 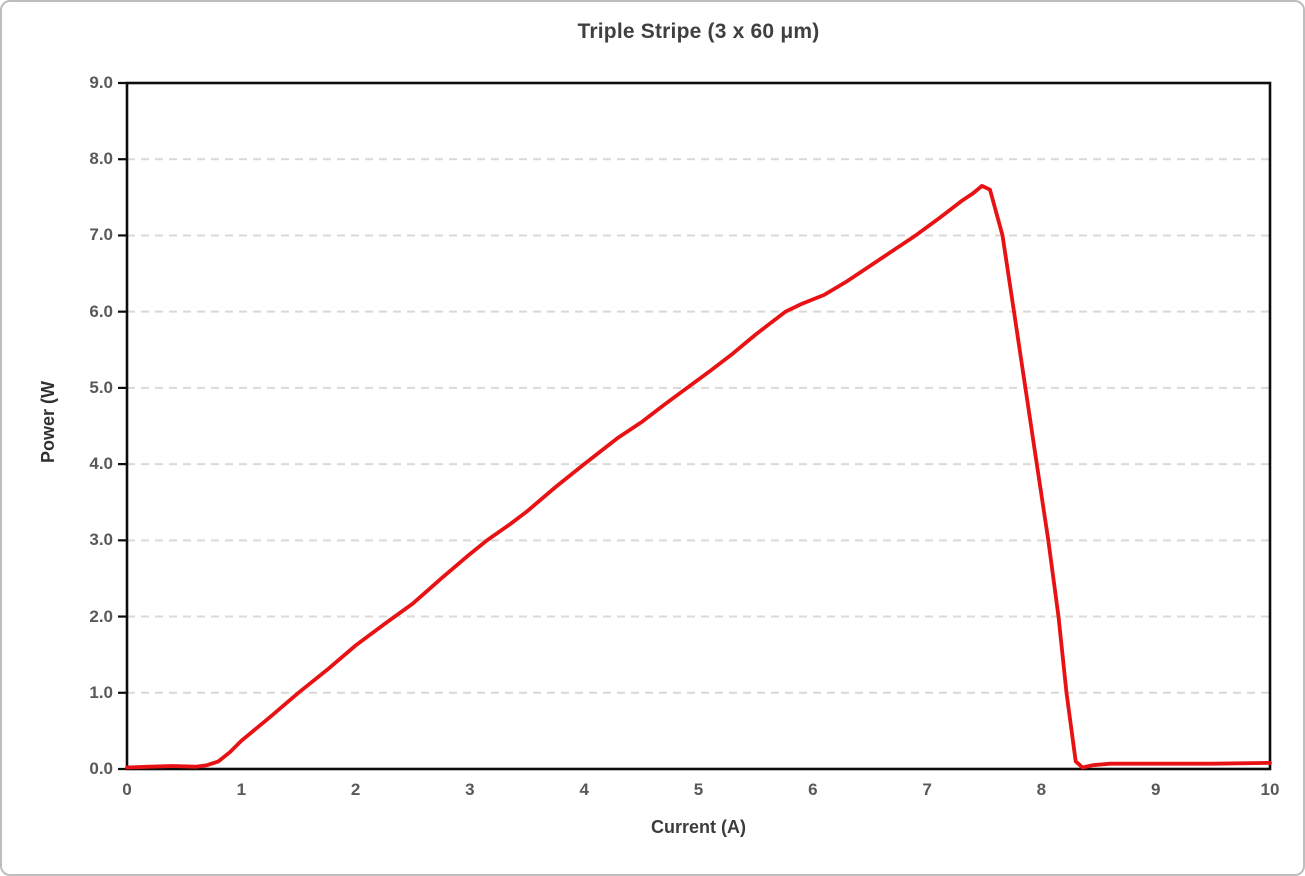 What do you see at coordinates (698, 31) in the screenshot?
I see `chart-title: Triple Stripe (3 x 60 μm)` at bounding box center [698, 31].